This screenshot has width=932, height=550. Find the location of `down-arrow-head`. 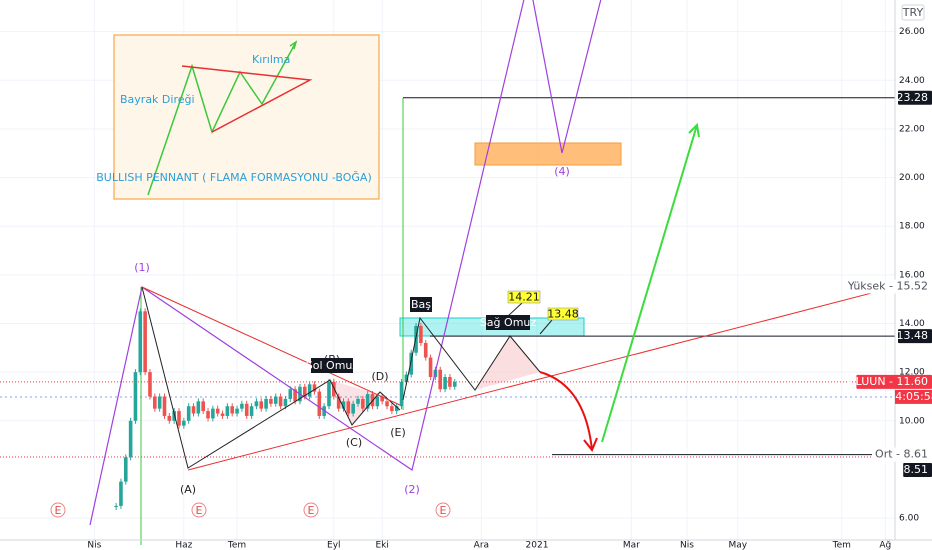

down-arrow-head is located at coordinates (590, 444).